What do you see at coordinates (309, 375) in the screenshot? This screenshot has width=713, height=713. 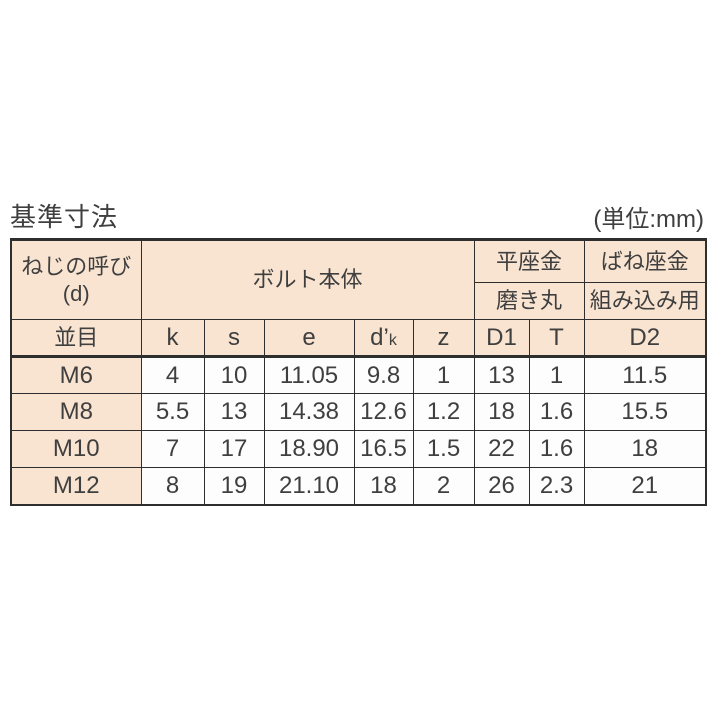 I see `cell-e: 11.05` at bounding box center [309, 375].